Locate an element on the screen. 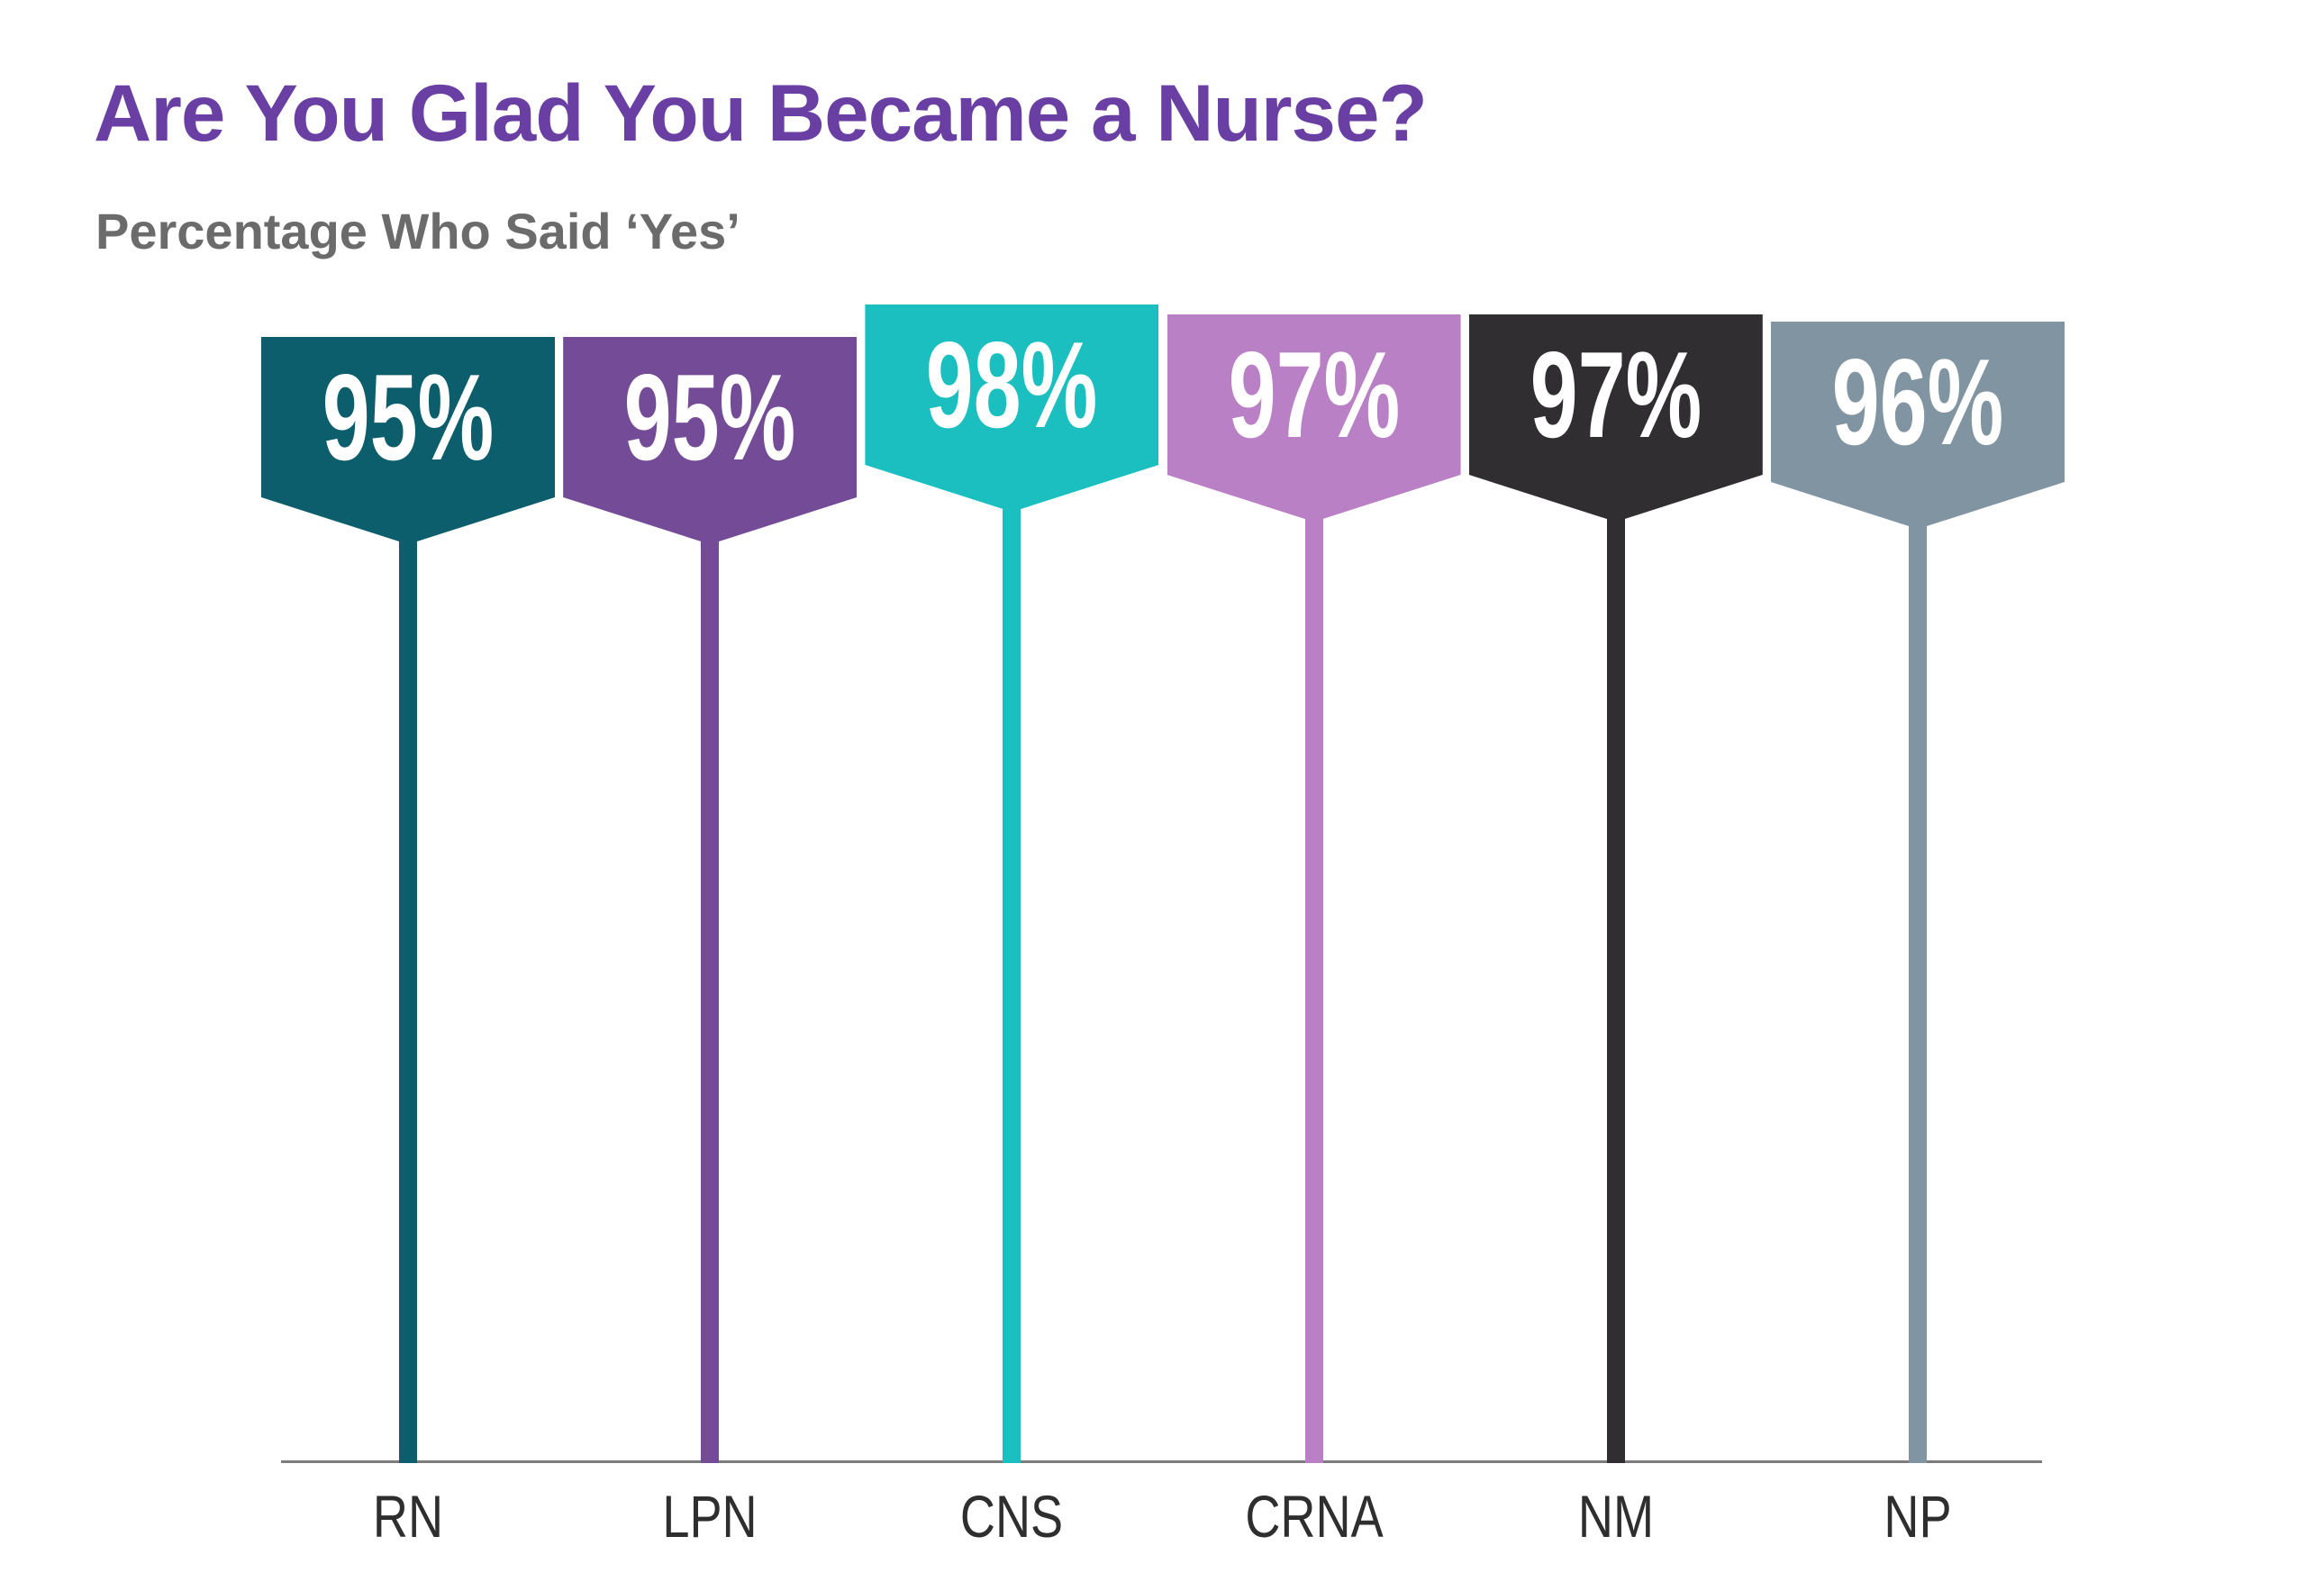 The image size is (2324, 1582). x-axis-line is located at coordinates (1161, 1461).